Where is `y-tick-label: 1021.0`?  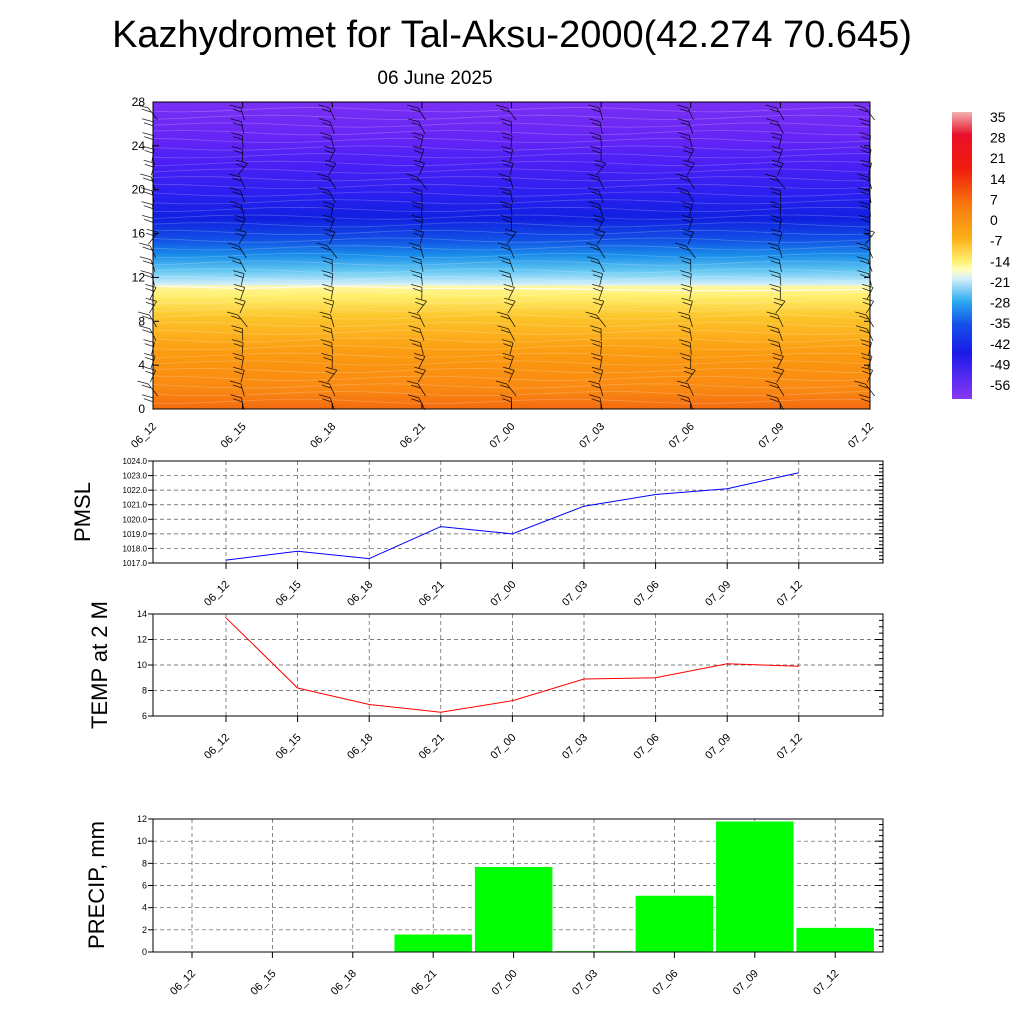 y-tick-label: 1021.0 is located at coordinates (135, 505).